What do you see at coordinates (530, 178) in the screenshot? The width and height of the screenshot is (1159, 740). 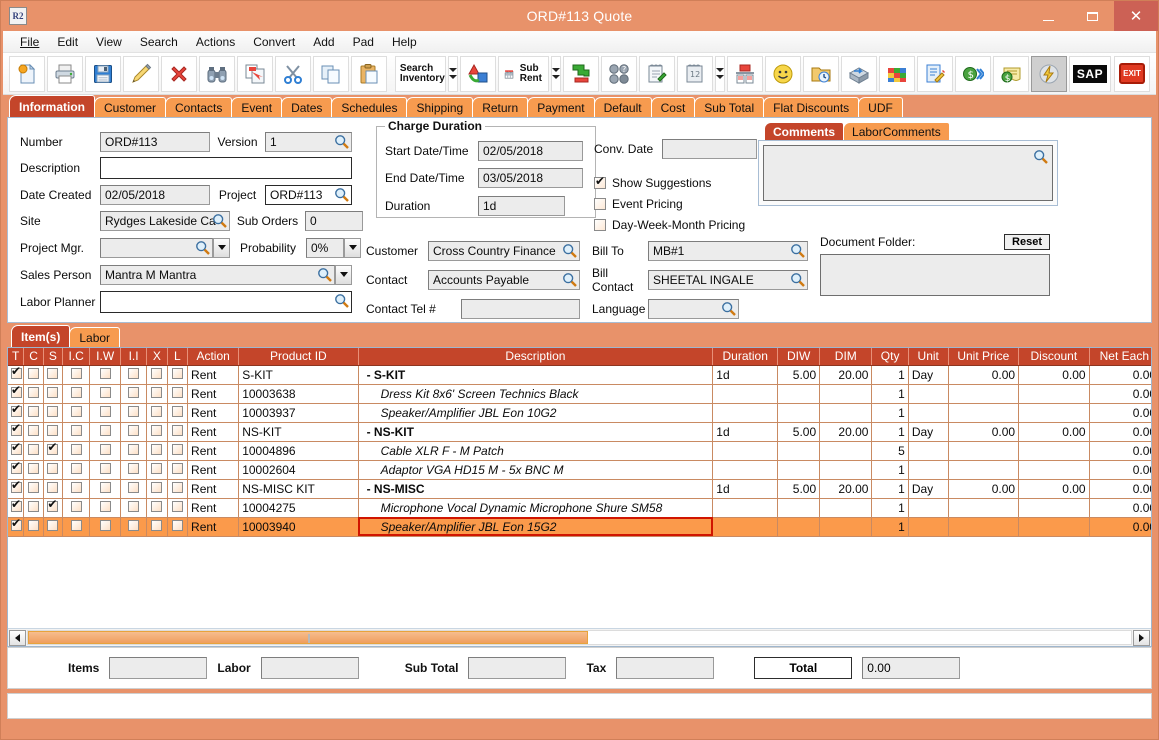 I see `end-datetime-field: 03/05/2018` at bounding box center [530, 178].